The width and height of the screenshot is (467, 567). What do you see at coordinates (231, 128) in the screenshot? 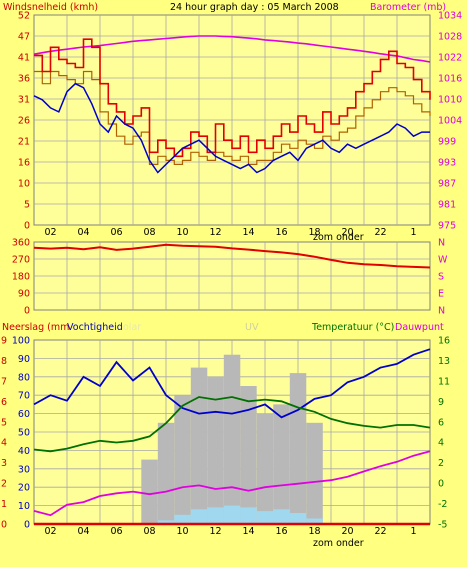
I see `wind-speed-line` at bounding box center [231, 128].